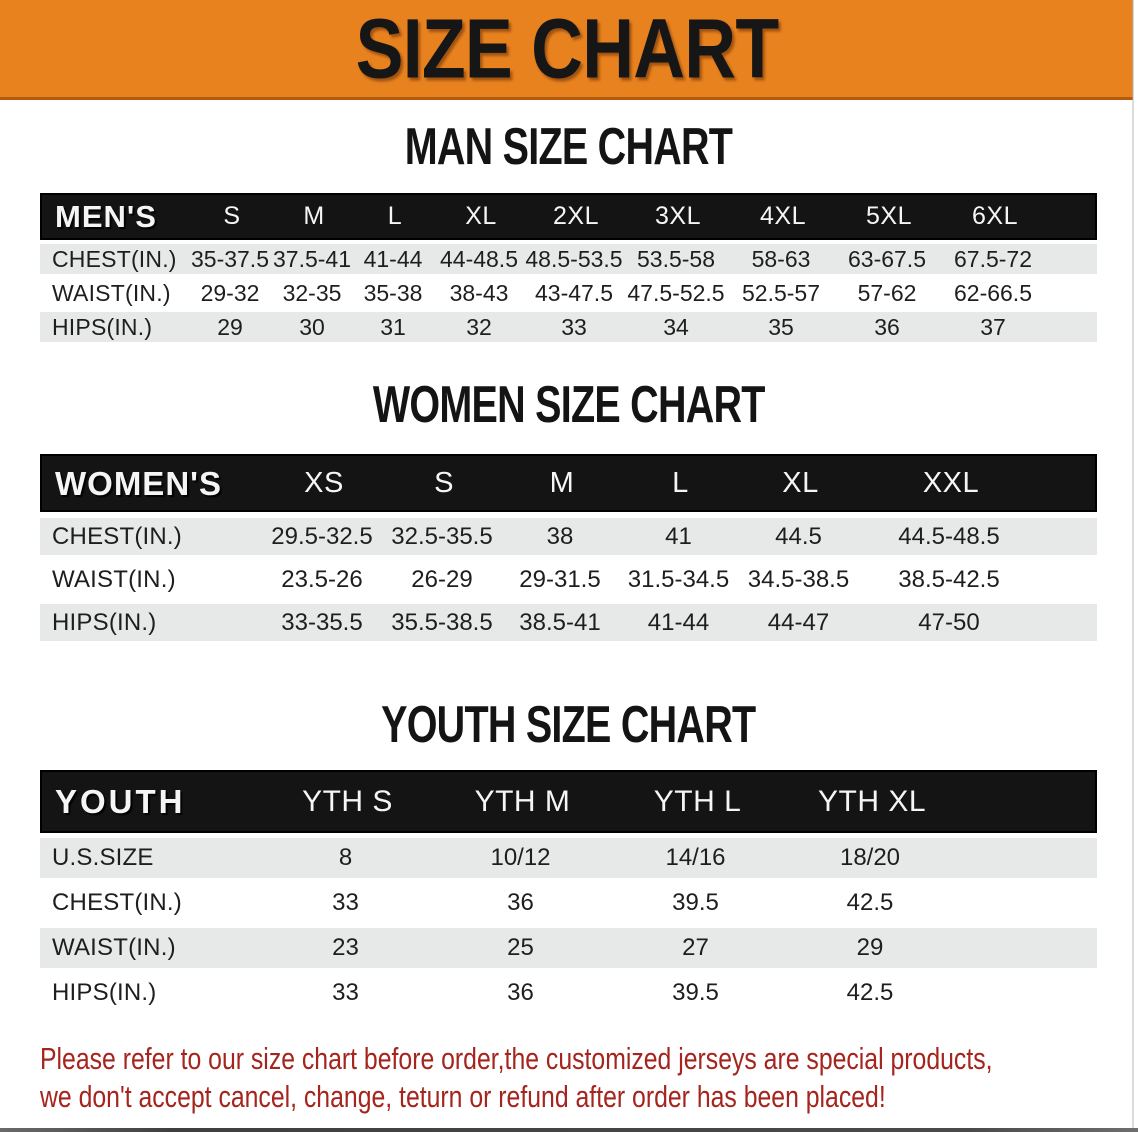 The image size is (1138, 1132). I want to click on table-cell-value: 48.5-53.5, so click(574, 258).